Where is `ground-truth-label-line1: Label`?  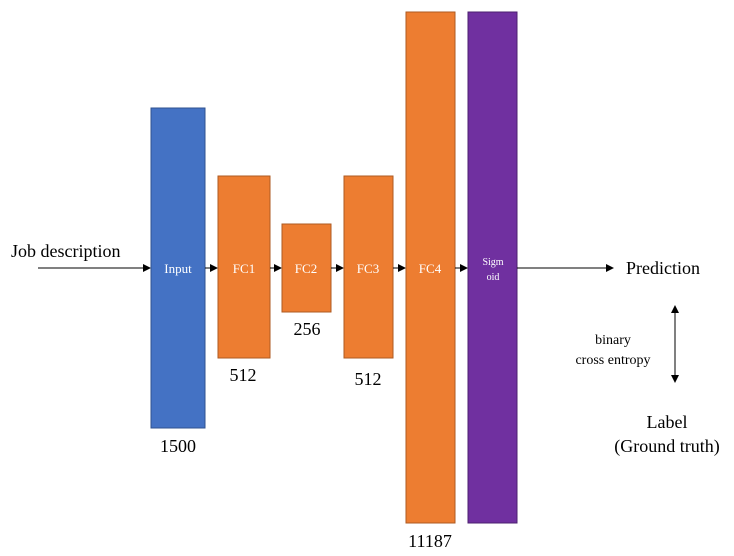 ground-truth-label-line1: Label is located at coordinates (667, 422).